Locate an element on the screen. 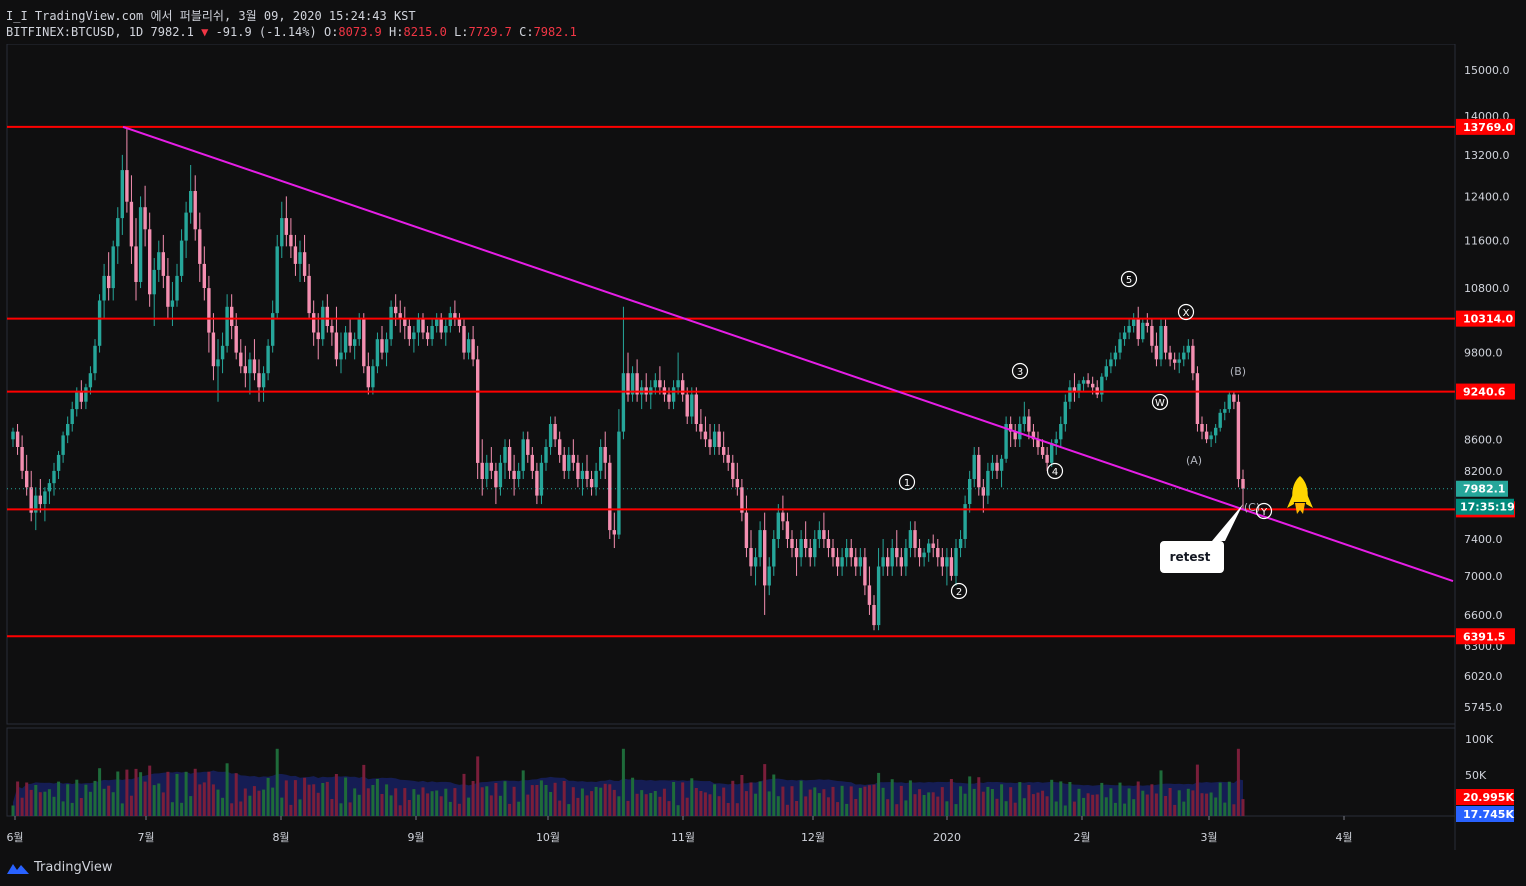 Image resolution: width=1526 pixels, height=886 pixels. current-price-badge is located at coordinates (1482, 488).